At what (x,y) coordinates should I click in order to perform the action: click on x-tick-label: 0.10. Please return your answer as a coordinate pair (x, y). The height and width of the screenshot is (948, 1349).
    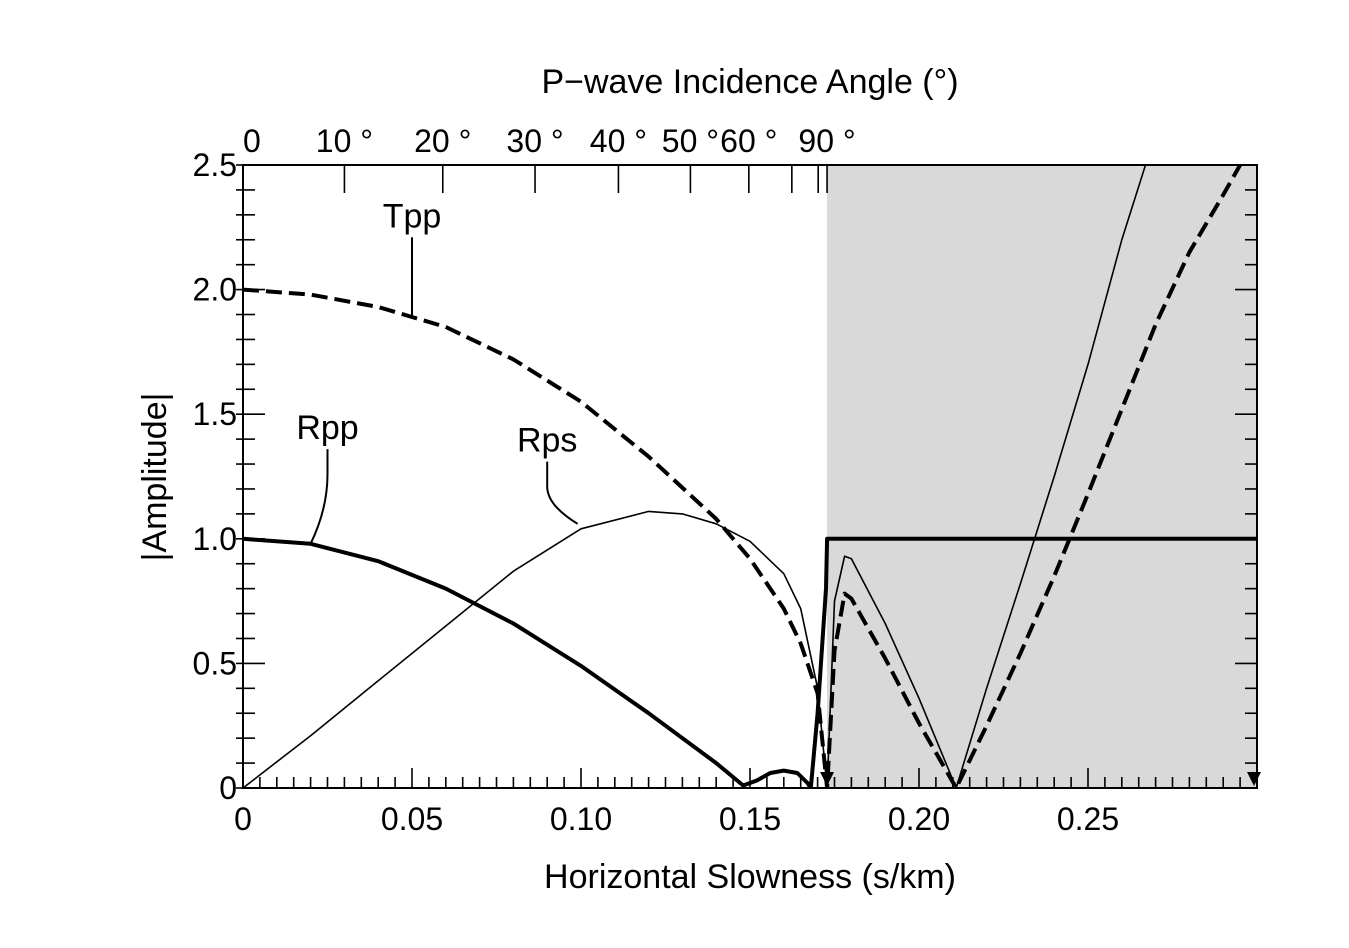
    Looking at the image, I should click on (581, 819).